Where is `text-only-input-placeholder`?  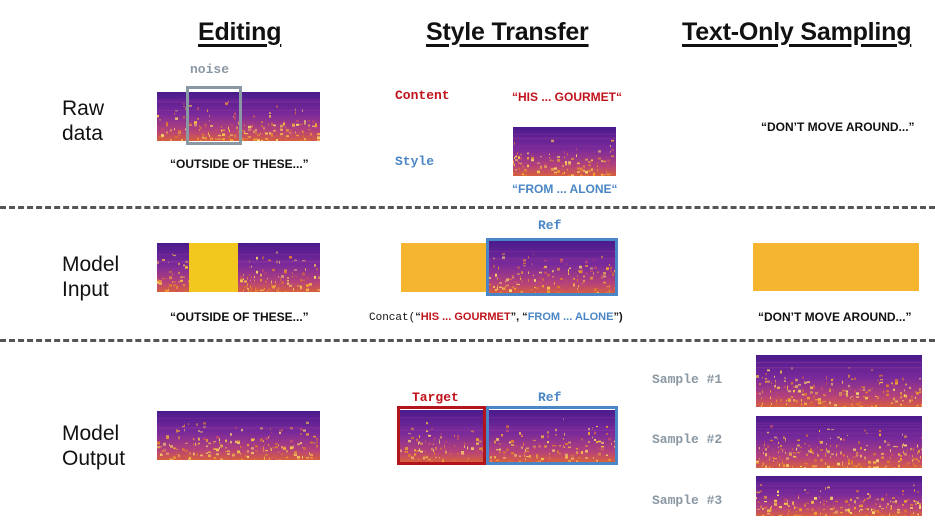 text-only-input-placeholder is located at coordinates (836, 267).